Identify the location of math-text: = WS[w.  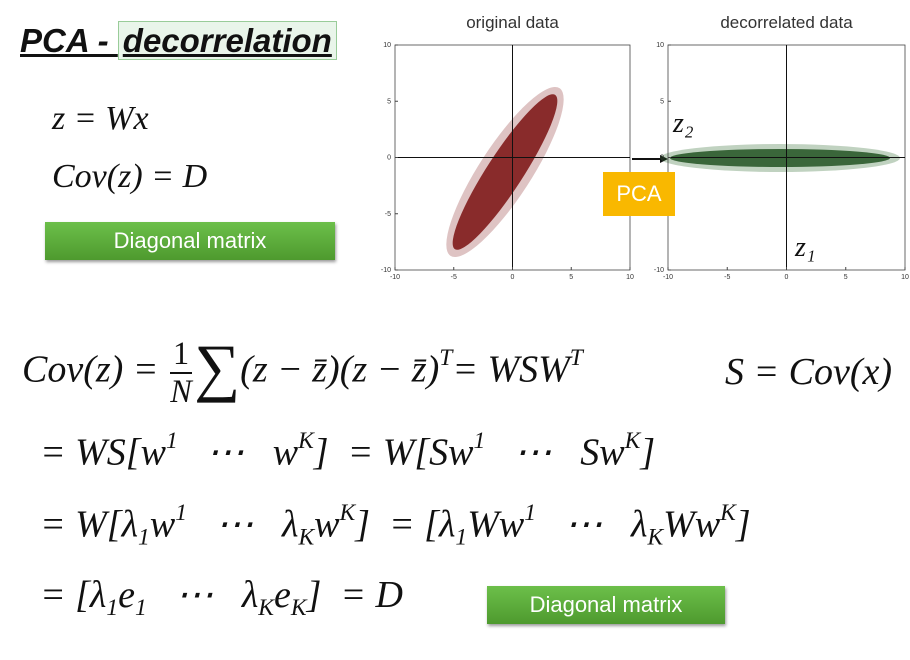
(103, 452).